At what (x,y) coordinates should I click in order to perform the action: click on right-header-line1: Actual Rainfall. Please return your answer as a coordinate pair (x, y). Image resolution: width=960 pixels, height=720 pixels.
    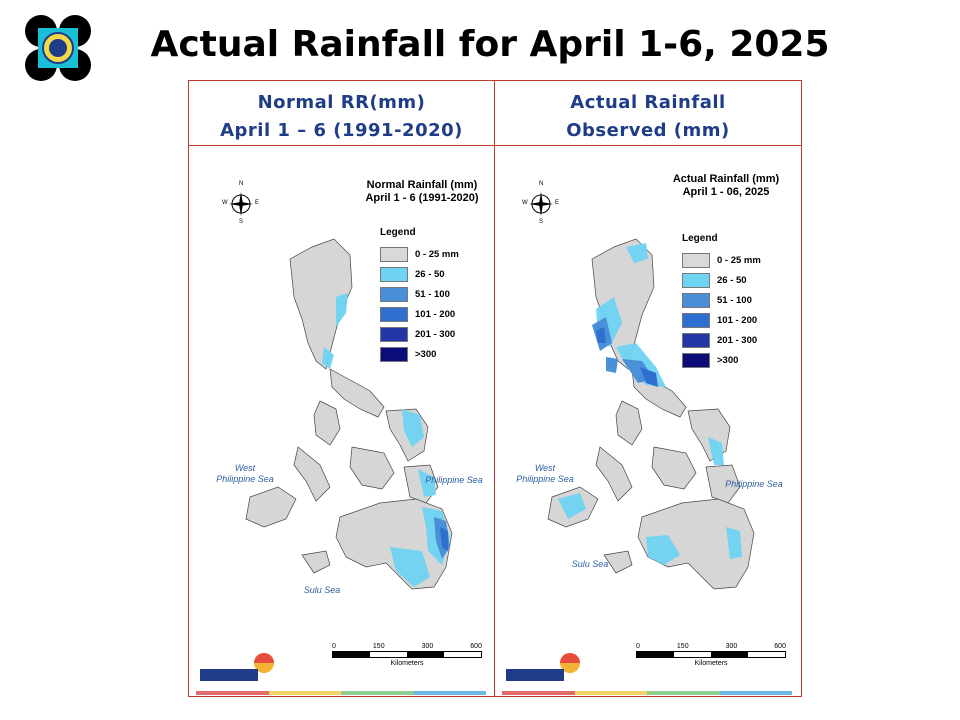
    Looking at the image, I should click on (648, 102).